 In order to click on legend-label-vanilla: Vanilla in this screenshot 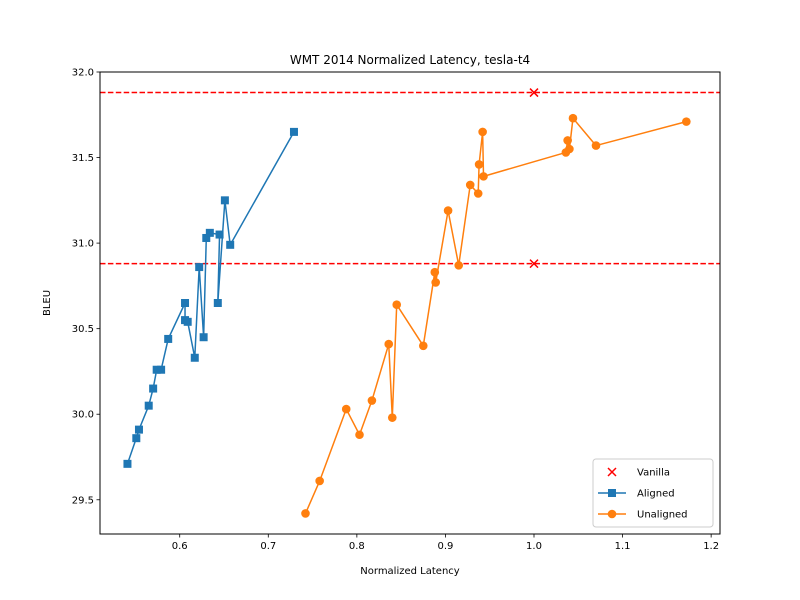, I will do `click(653, 473)`.